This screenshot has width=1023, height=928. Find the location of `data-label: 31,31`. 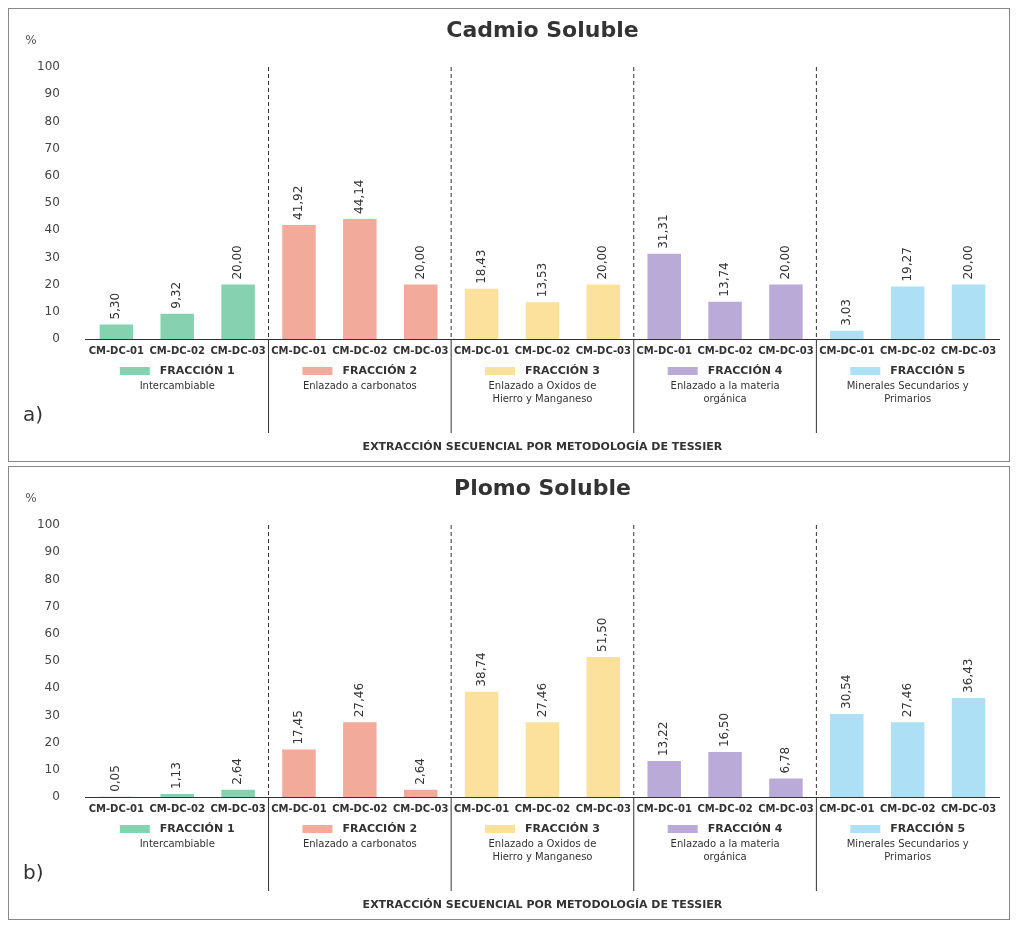

data-label: 31,31 is located at coordinates (663, 231).